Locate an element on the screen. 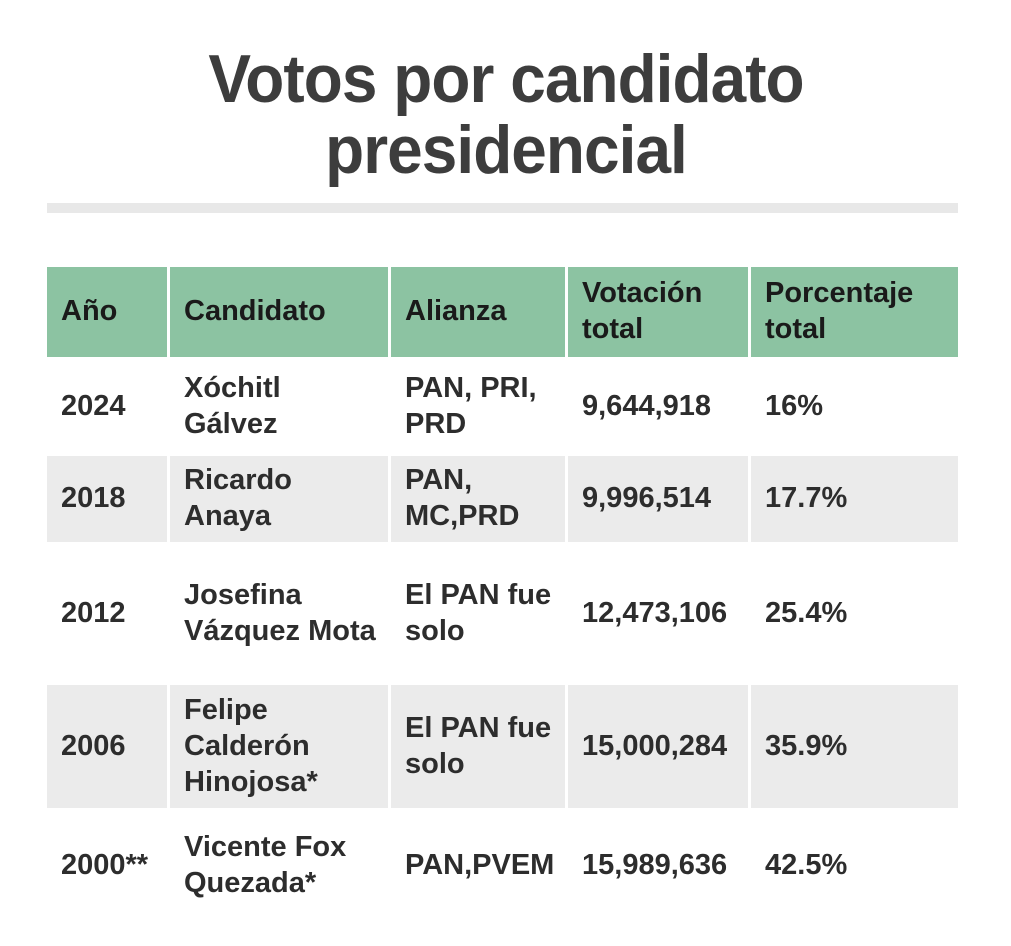 This screenshot has width=1011, height=946. column-header-votes: Votación total is located at coordinates (658, 312).